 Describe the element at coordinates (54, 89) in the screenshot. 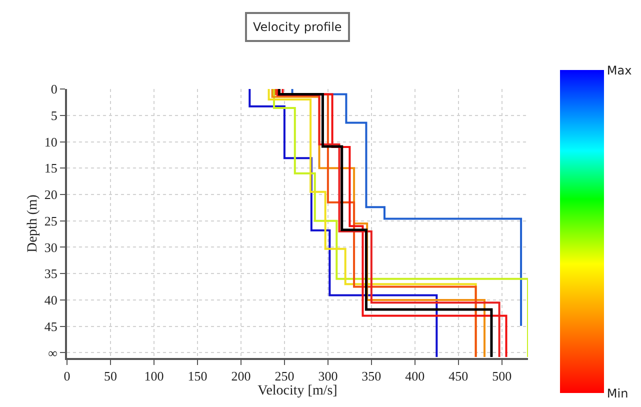

I see `y-tick-label: 0` at that location.